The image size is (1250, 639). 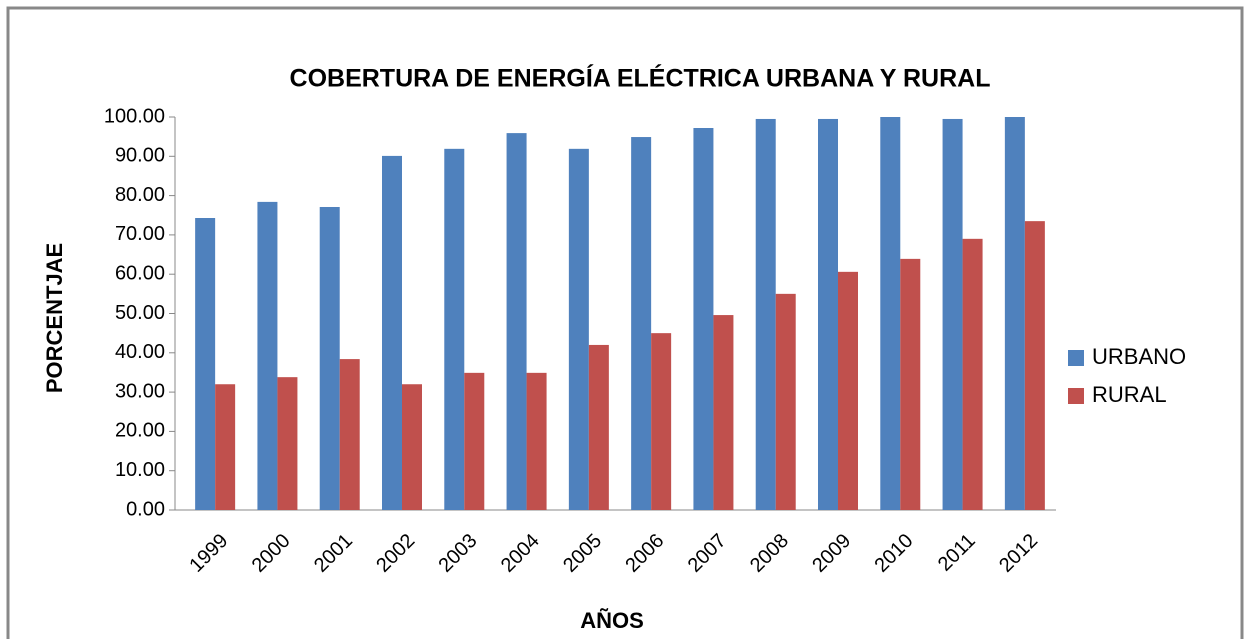 I want to click on y-tick-label: 50.00, so click(x=140, y=313).